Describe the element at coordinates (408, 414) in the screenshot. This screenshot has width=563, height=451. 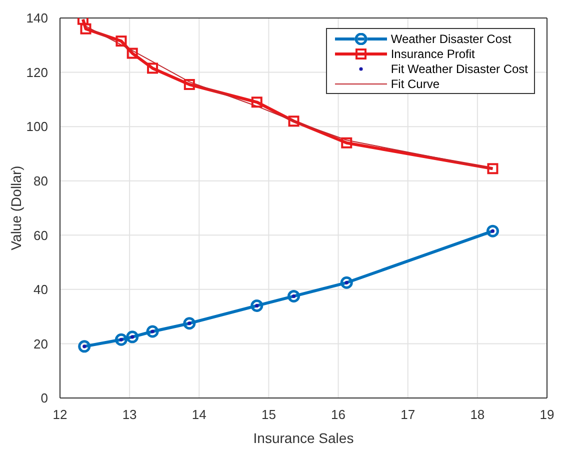
I see `x-tick-label: 17` at that location.